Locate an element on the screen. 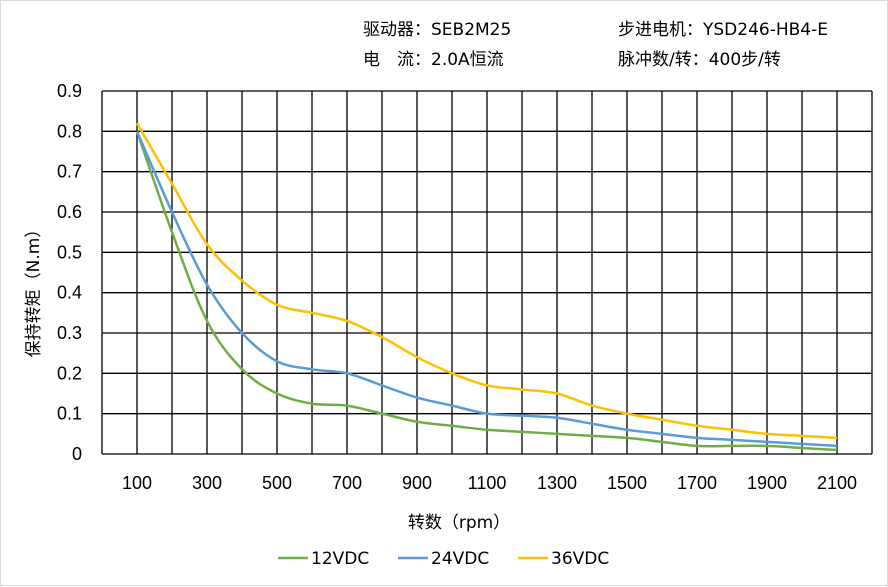 This screenshot has height=587, width=888. y-tick-label: 0.5 is located at coordinates (69, 252).